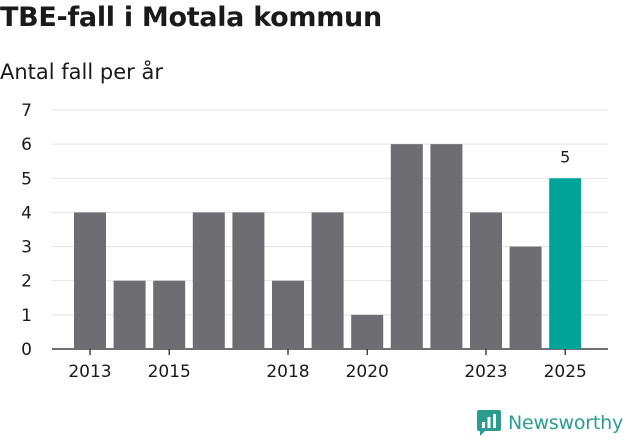  What do you see at coordinates (485, 372) in the screenshot?
I see `x-tick-label-2023: 2023` at bounding box center [485, 372].